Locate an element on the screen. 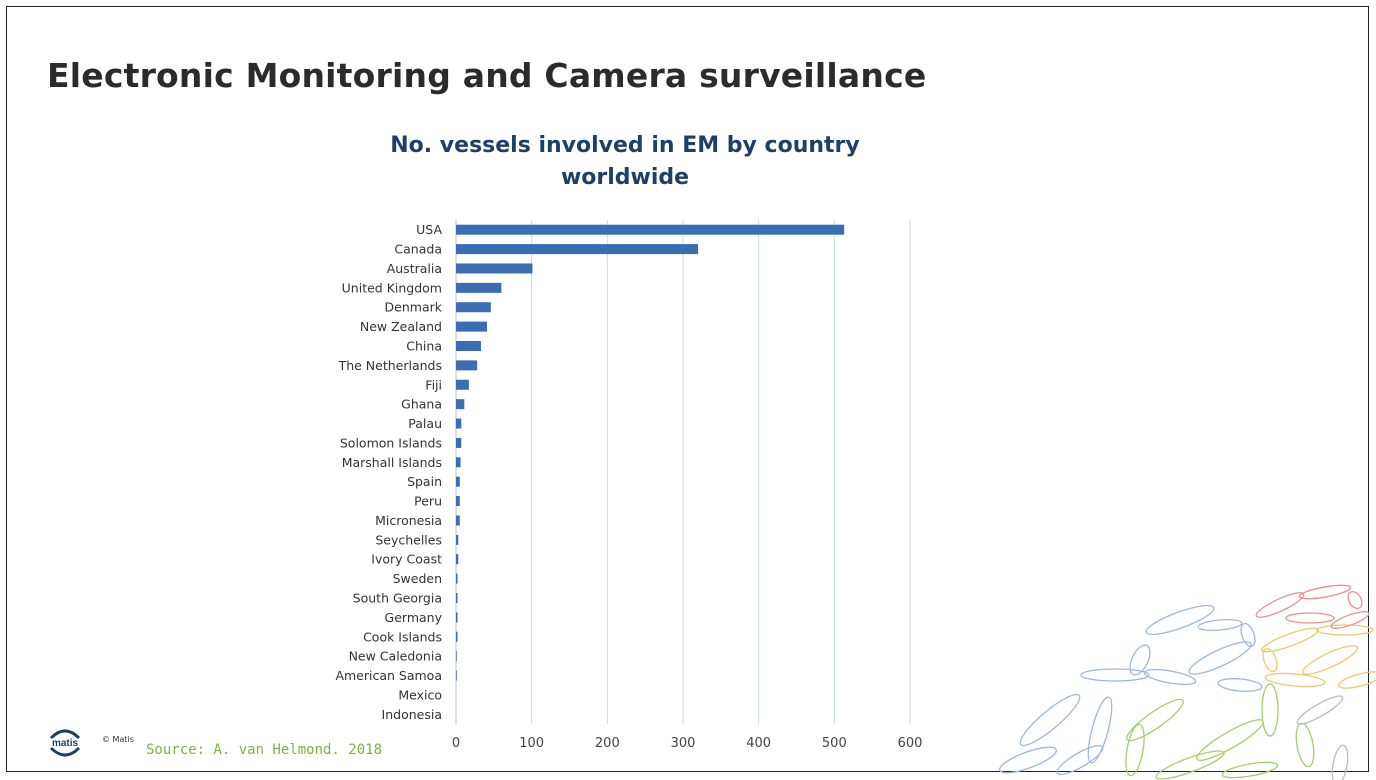 The height and width of the screenshot is (780, 1376). category-label: Ghana is located at coordinates (421, 404).